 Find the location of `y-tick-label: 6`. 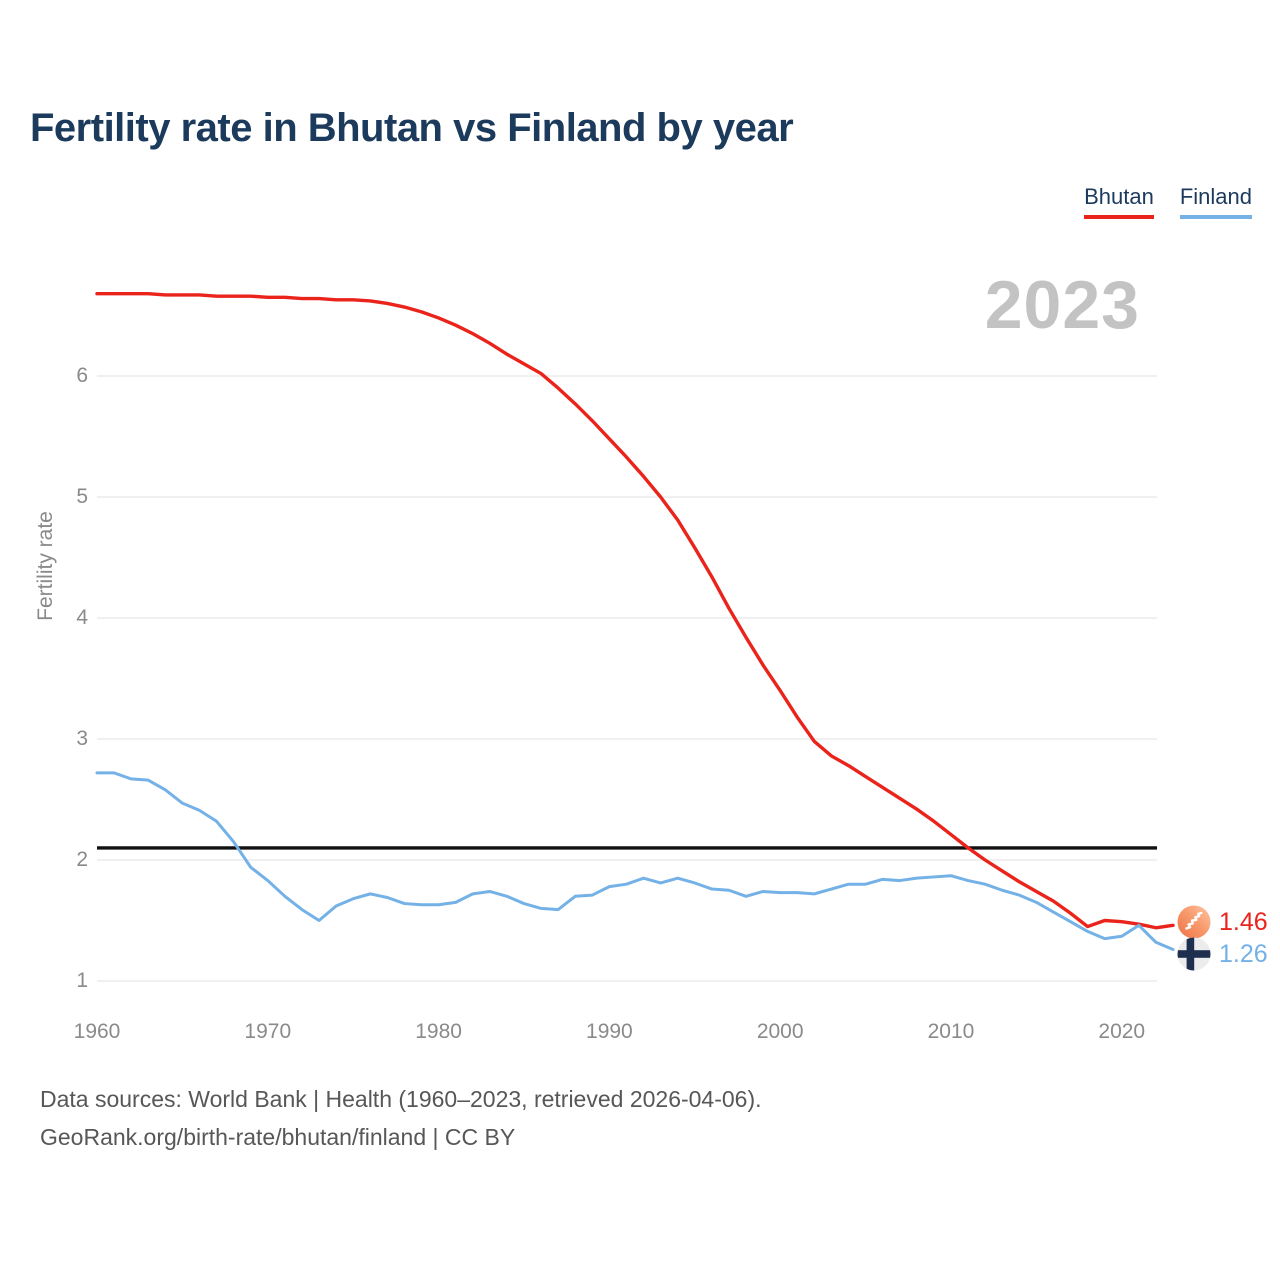

y-tick-label: 6 is located at coordinates (82, 375).